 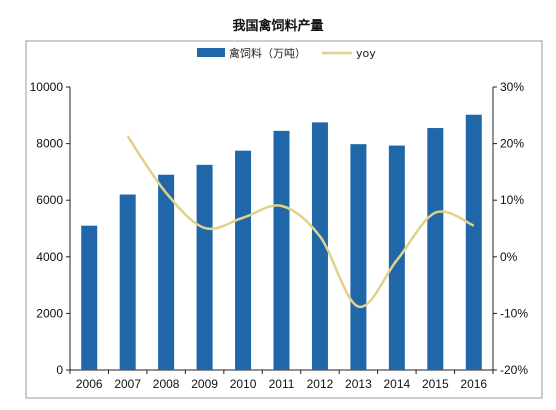 I want to click on y-right-tick-label: 20%, so click(x=512, y=144).